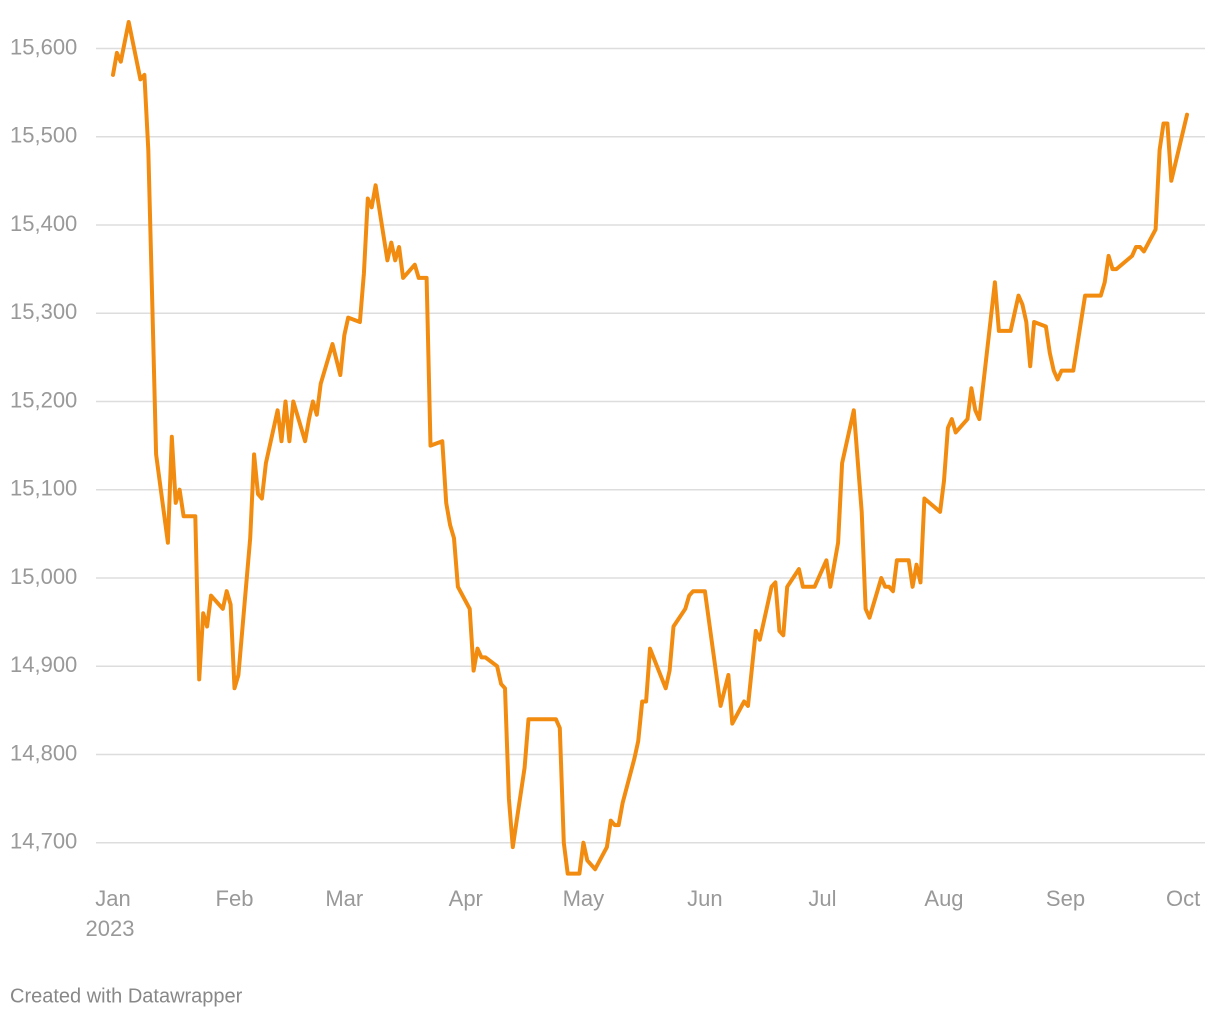 This screenshot has width=1220, height=1020. I want to click on x-tick-label: May, so click(584, 898).